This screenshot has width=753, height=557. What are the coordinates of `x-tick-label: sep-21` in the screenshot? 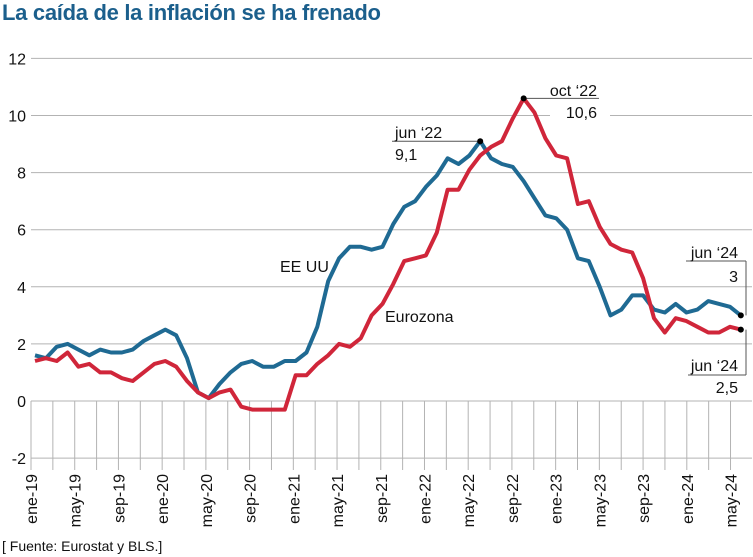 It's located at (382, 498).